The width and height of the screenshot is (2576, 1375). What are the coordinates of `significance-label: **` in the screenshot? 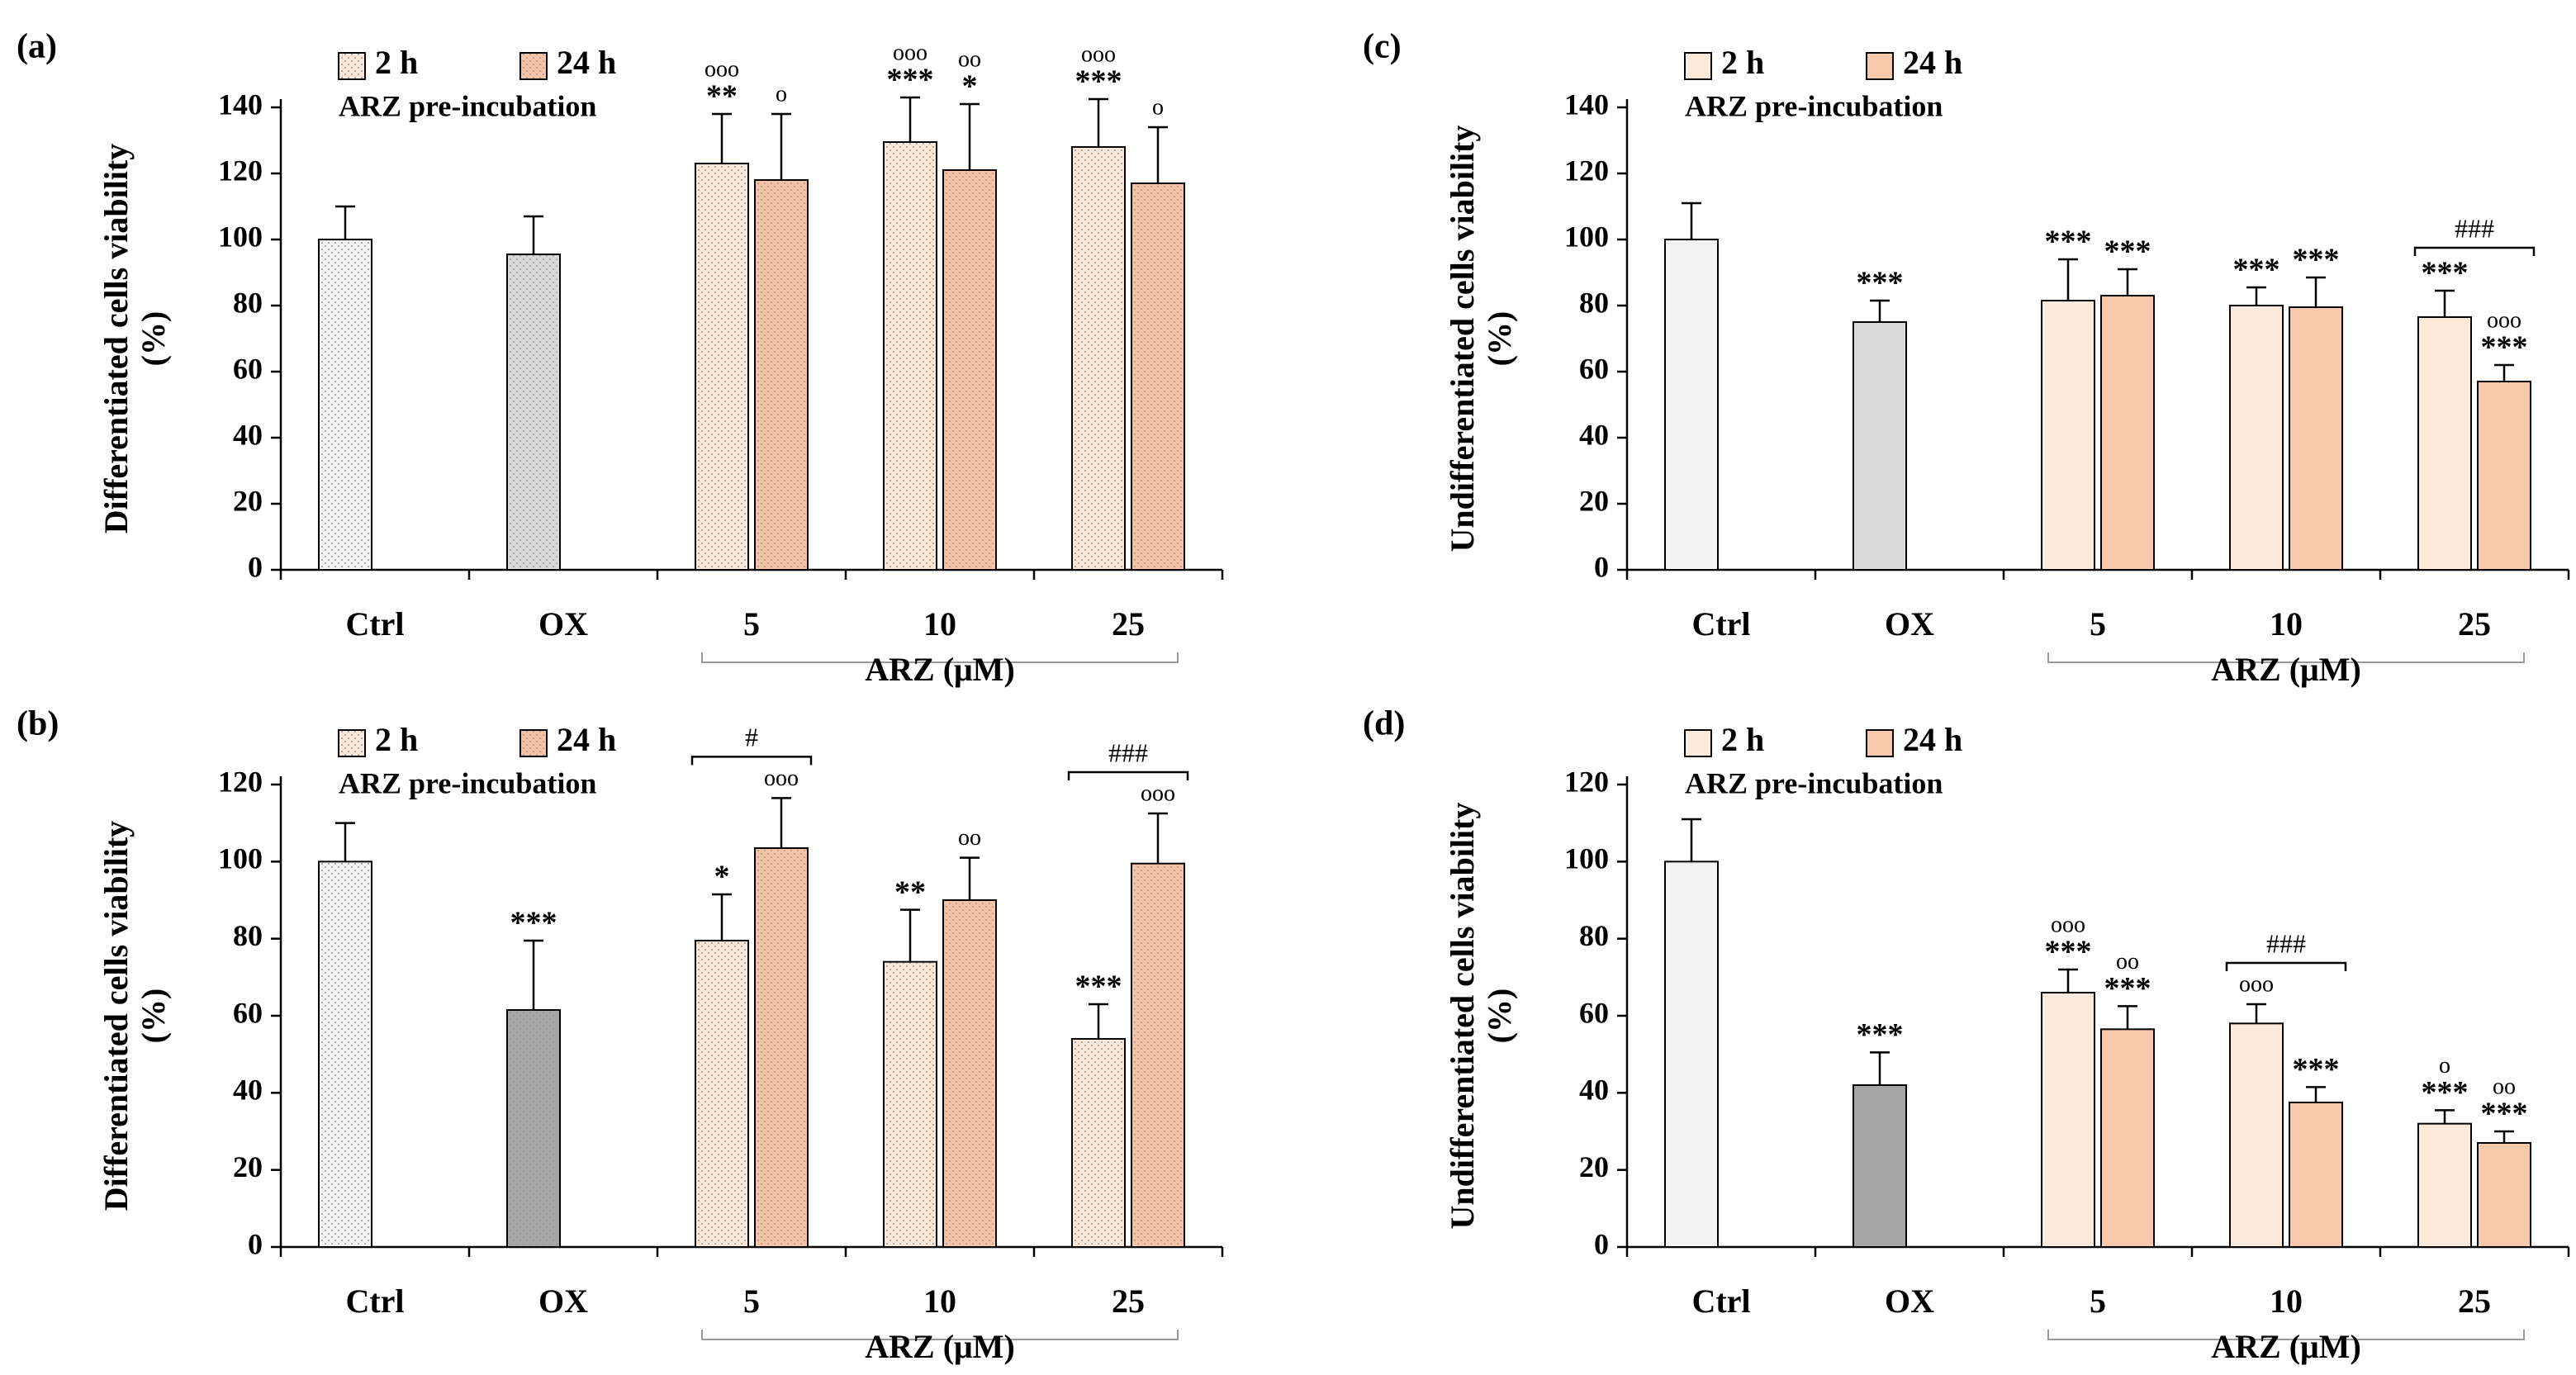 It's located at (910, 892).